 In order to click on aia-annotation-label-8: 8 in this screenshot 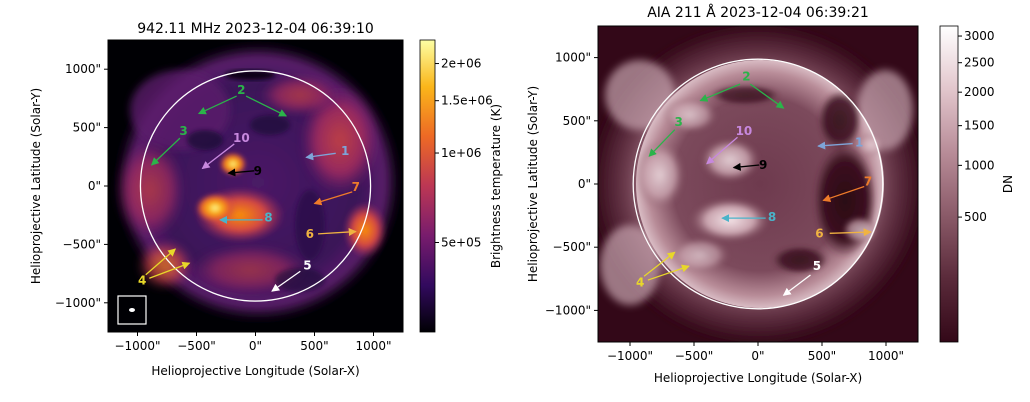, I will do `click(772, 217)`.